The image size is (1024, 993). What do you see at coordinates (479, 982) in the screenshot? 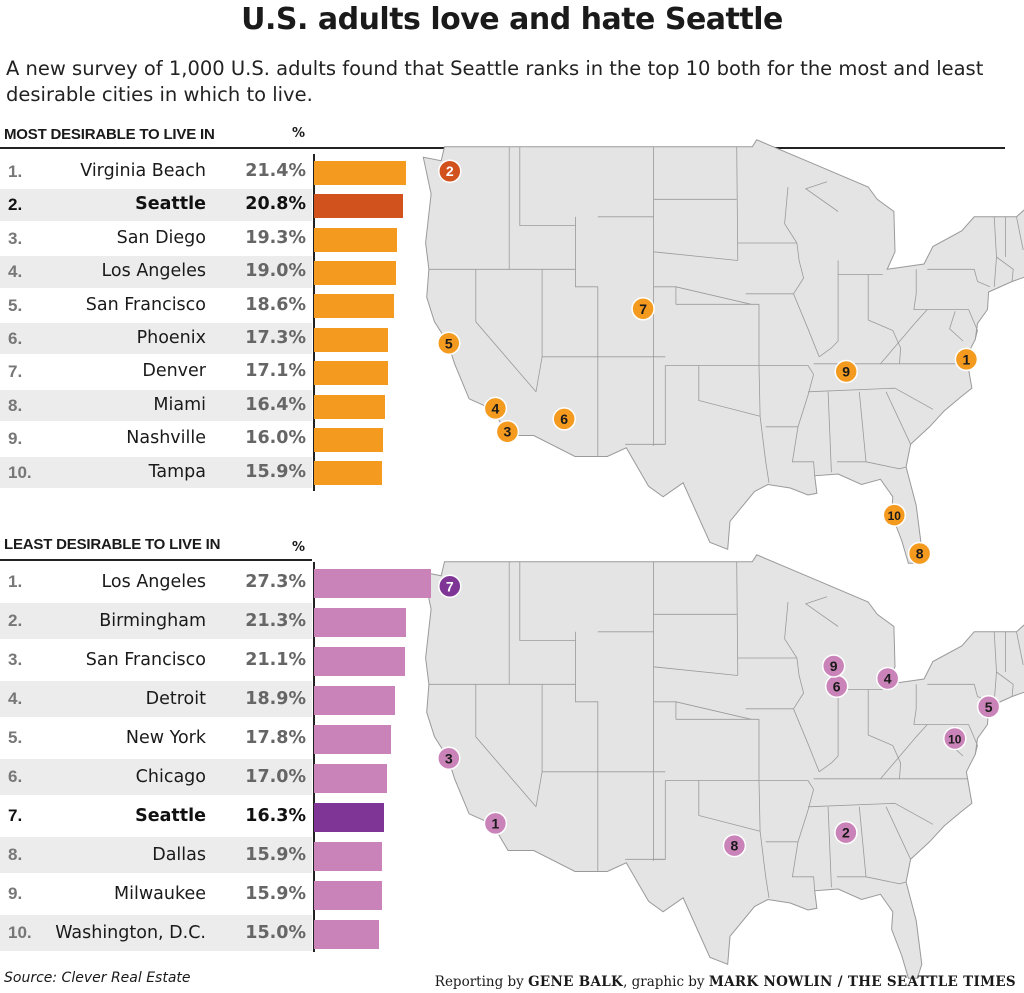
I see `credit-reporting-prefix: Reporting by` at bounding box center [479, 982].